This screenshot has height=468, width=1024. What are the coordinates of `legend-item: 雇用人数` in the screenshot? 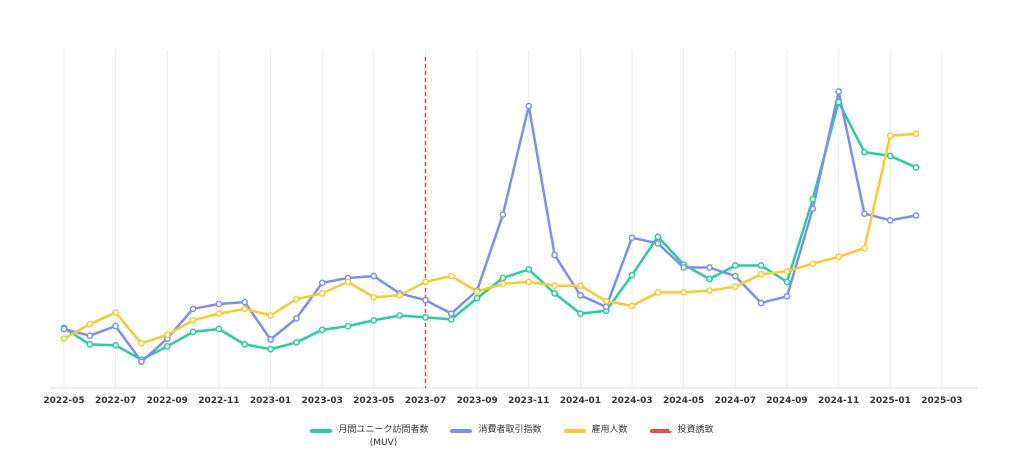 It's located at (595, 430).